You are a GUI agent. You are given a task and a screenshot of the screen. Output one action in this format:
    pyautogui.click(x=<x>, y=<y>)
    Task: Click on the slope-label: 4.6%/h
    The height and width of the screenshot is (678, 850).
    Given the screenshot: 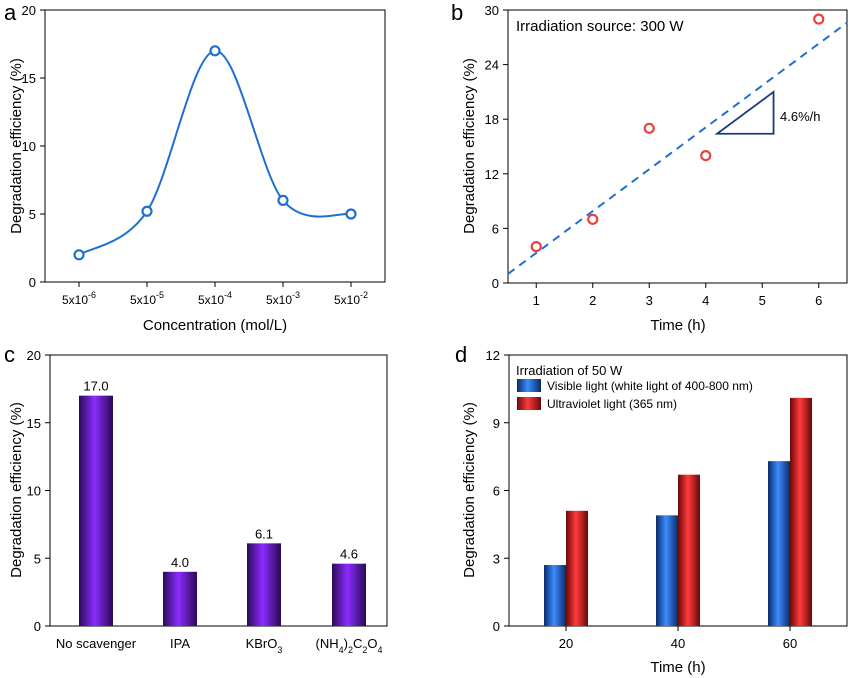 What is the action you would take?
    pyautogui.click(x=800, y=116)
    